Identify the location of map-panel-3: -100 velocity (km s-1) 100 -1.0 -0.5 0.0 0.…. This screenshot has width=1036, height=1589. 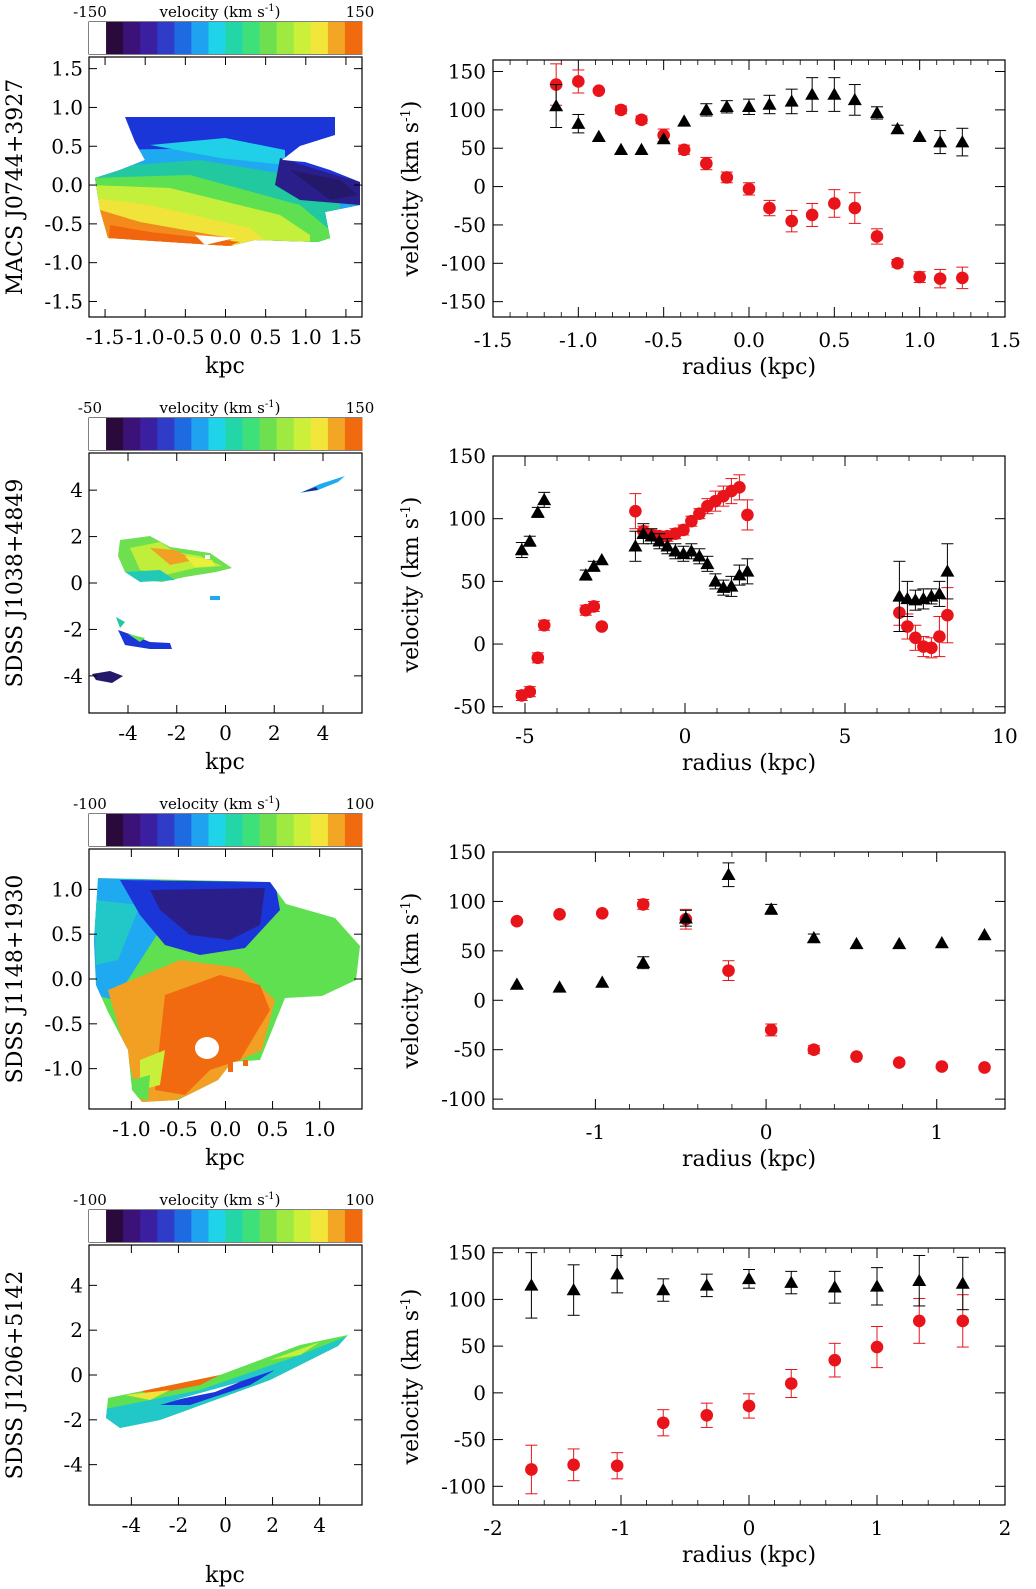
(188, 983).